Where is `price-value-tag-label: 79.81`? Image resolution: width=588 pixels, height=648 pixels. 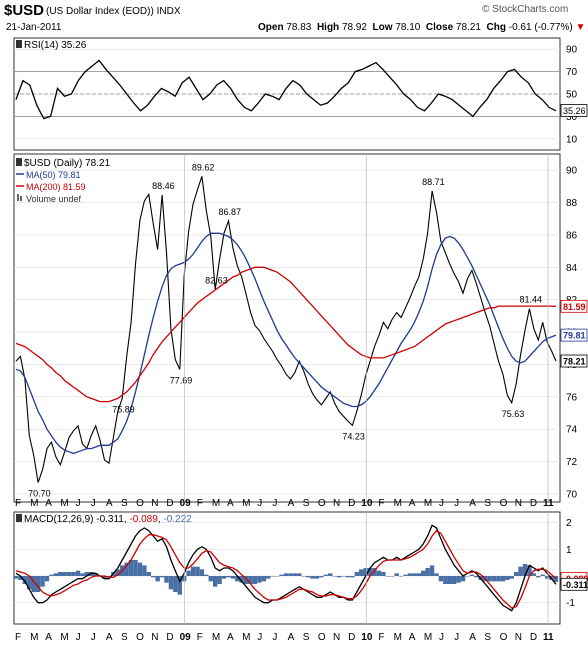
price-value-tag-label: 79.81 is located at coordinates (574, 336).